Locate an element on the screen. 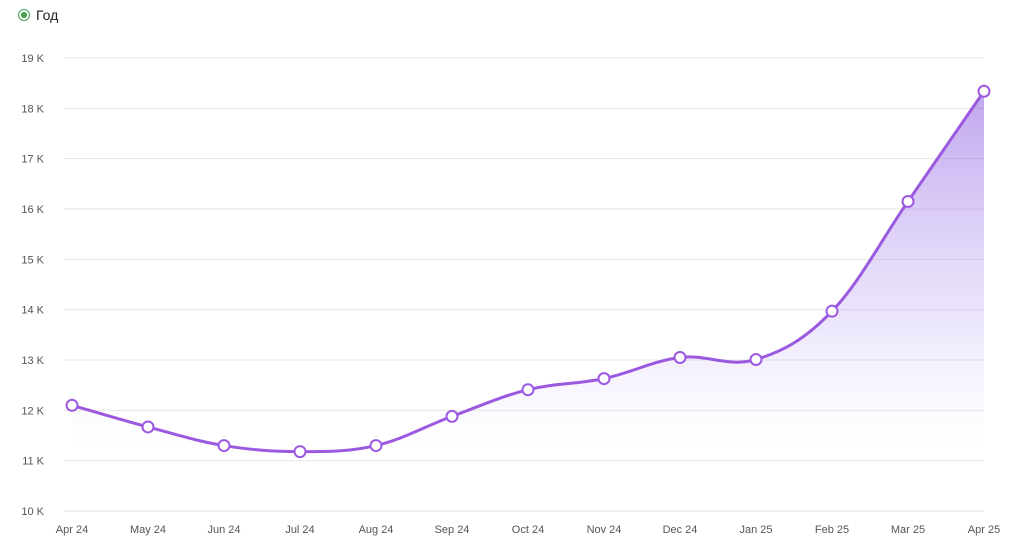 This screenshot has width=1013, height=548. y-tick-label: 17 K is located at coordinates (32, 160).